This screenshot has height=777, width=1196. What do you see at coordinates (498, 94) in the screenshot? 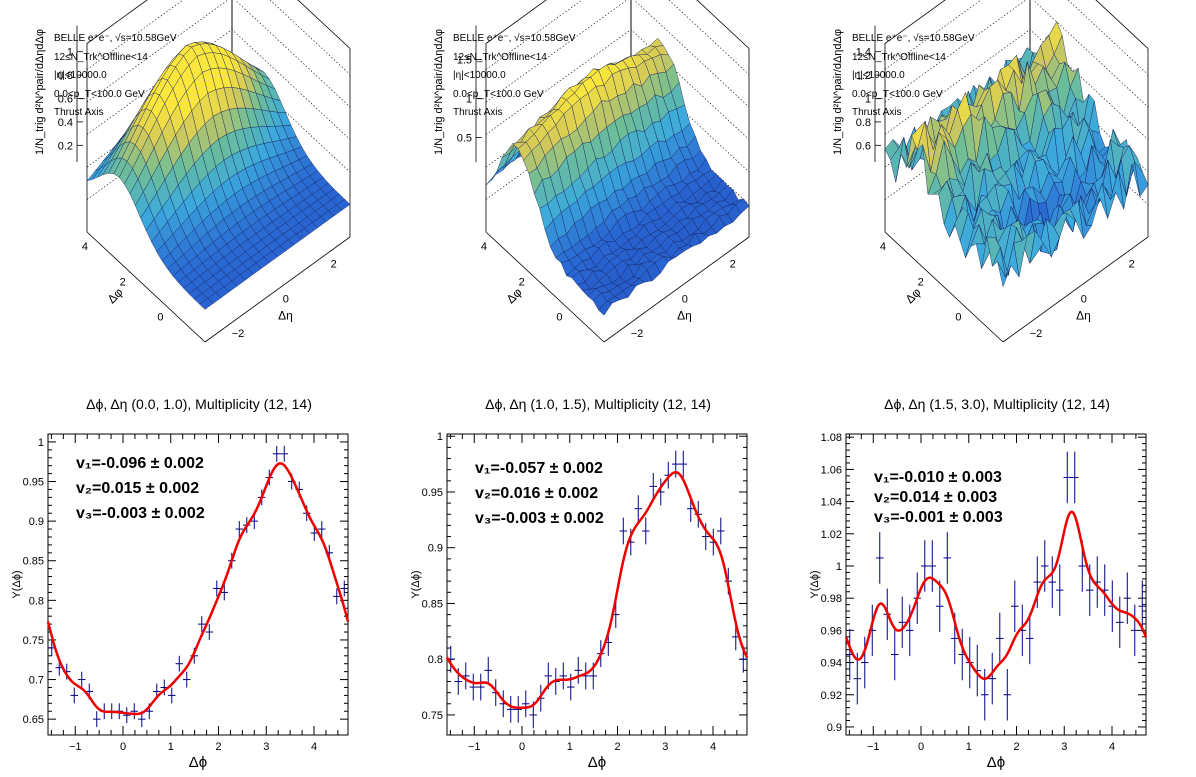
I see `header-line: 0.0<p_T<100.0 GeV` at bounding box center [498, 94].